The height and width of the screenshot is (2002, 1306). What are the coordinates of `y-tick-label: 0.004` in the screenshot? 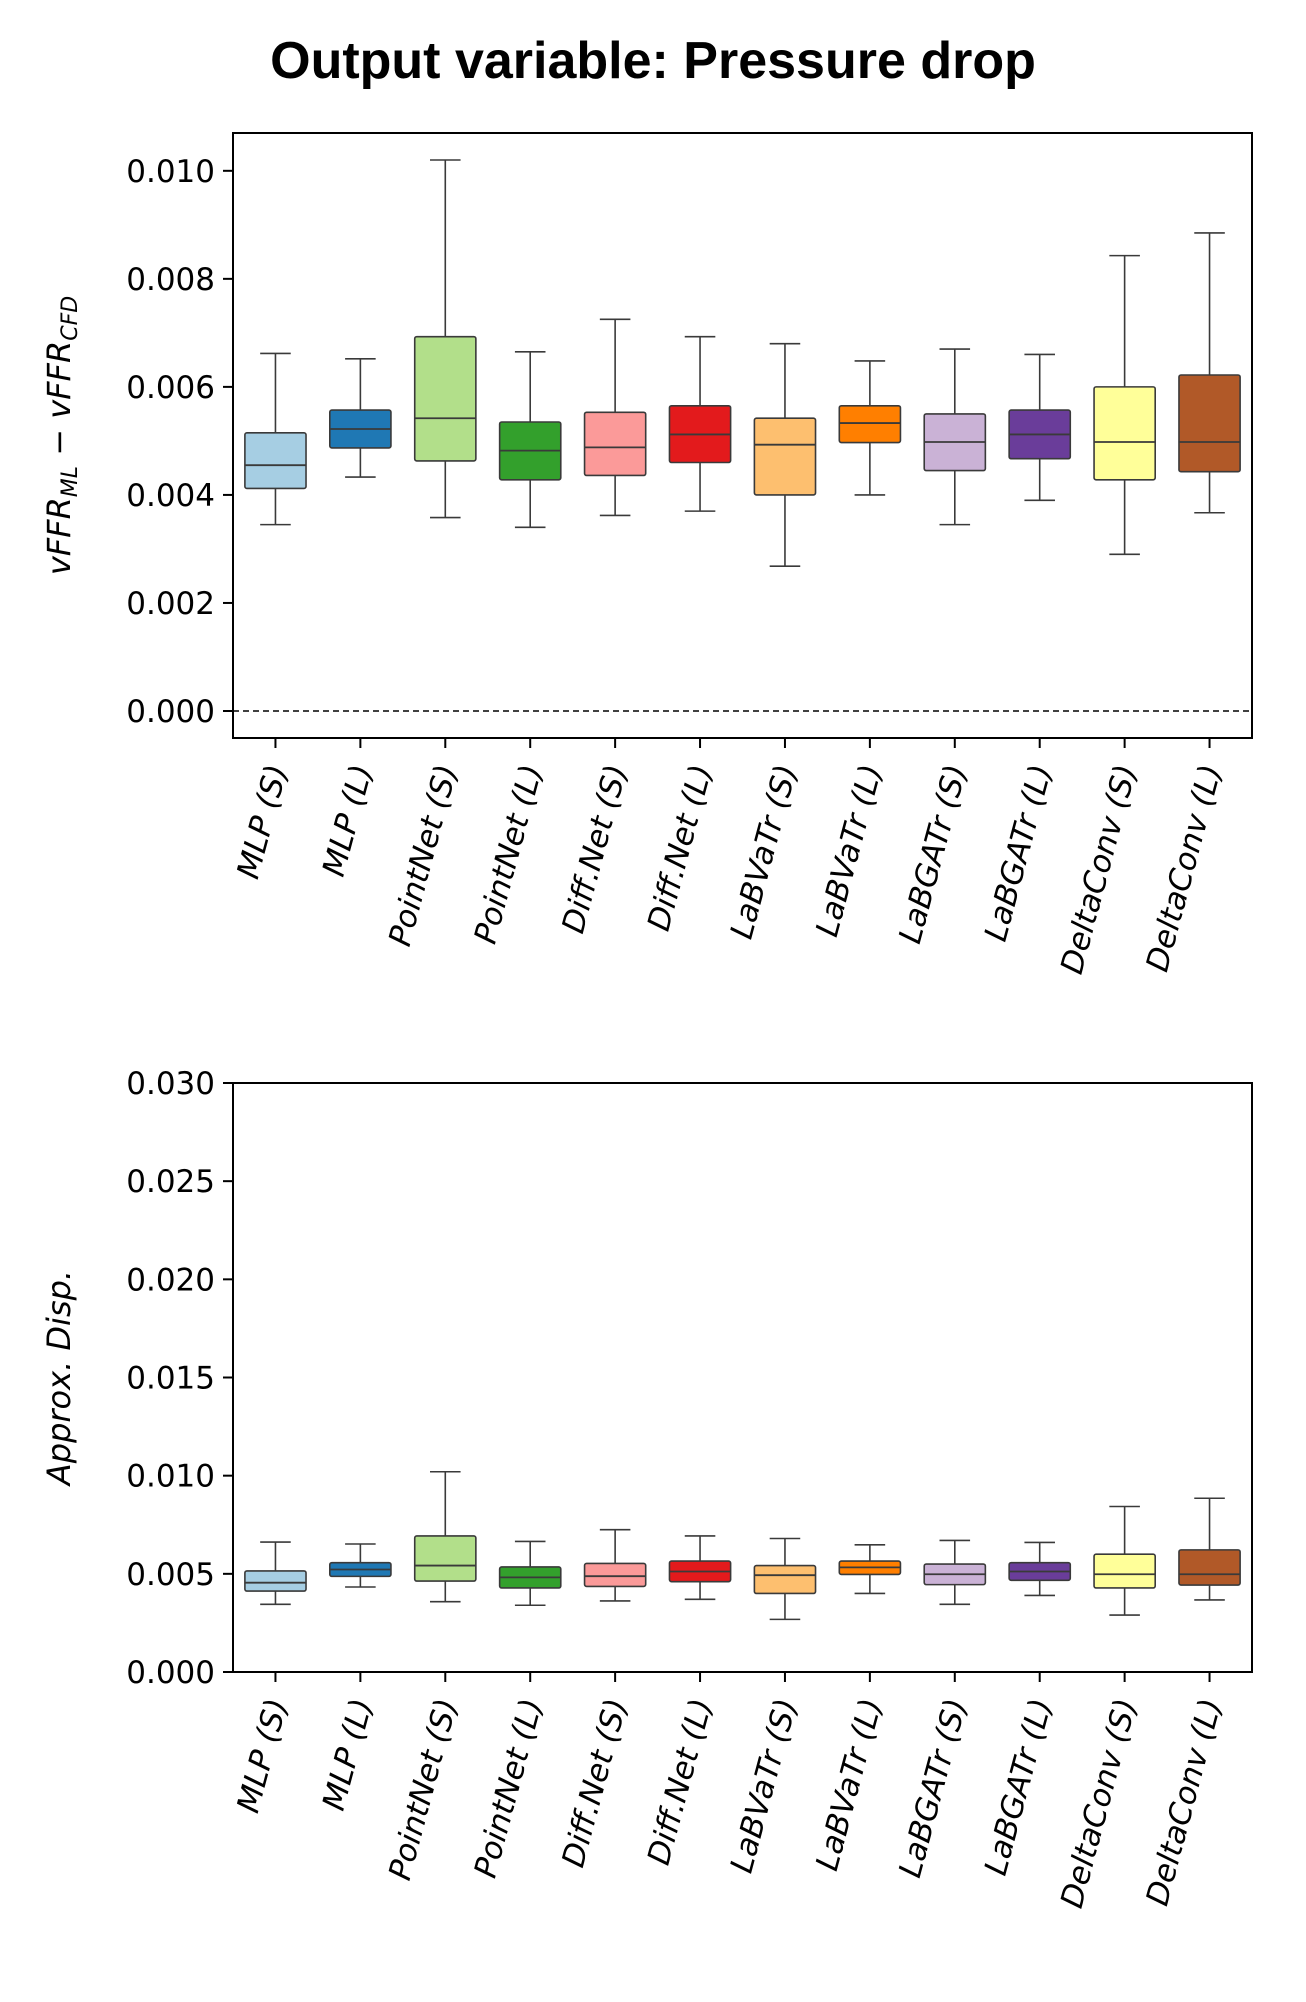 It's located at (170, 496).